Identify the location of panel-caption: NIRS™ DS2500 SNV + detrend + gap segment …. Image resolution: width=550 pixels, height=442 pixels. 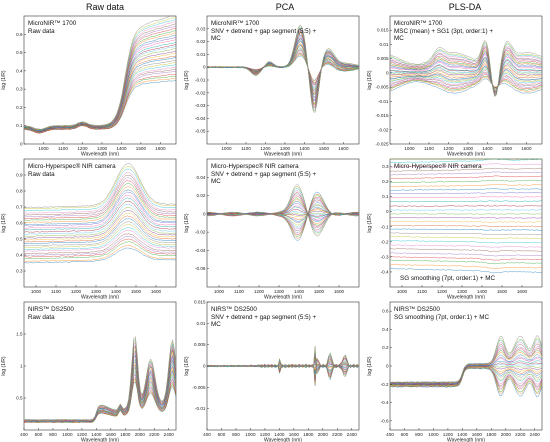
(266, 317).